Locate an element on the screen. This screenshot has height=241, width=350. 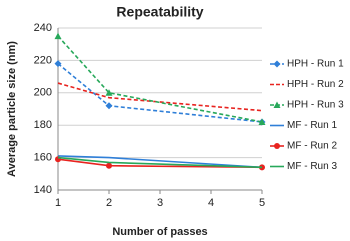
y-axis-title: Average particle size (nm) is located at coordinates (12, 109).